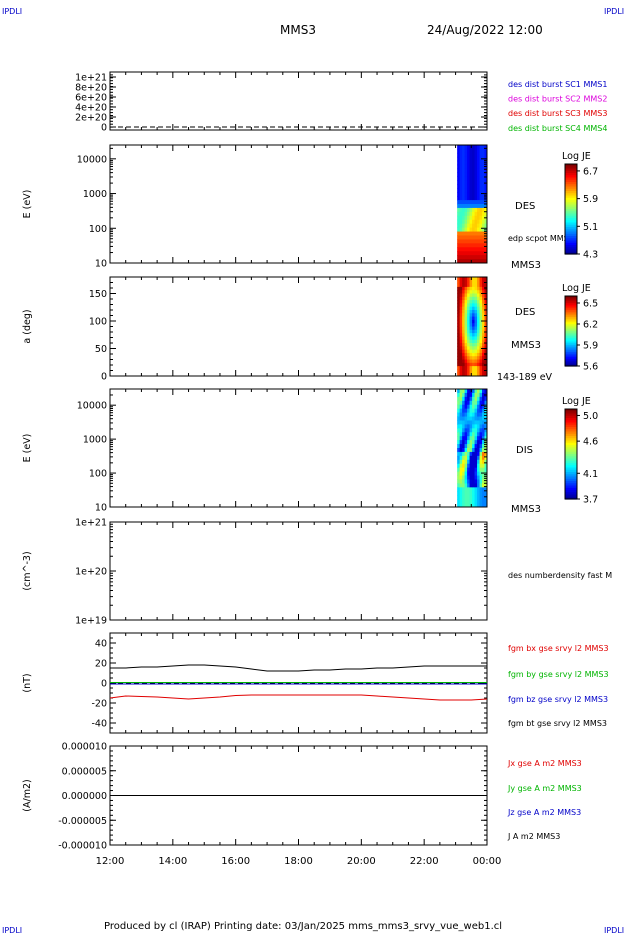 The width and height of the screenshot is (630, 939). Describe the element at coordinates (590, 474) in the screenshot. I see `colorbar-tick-label-dis_energy: 4.1` at that location.